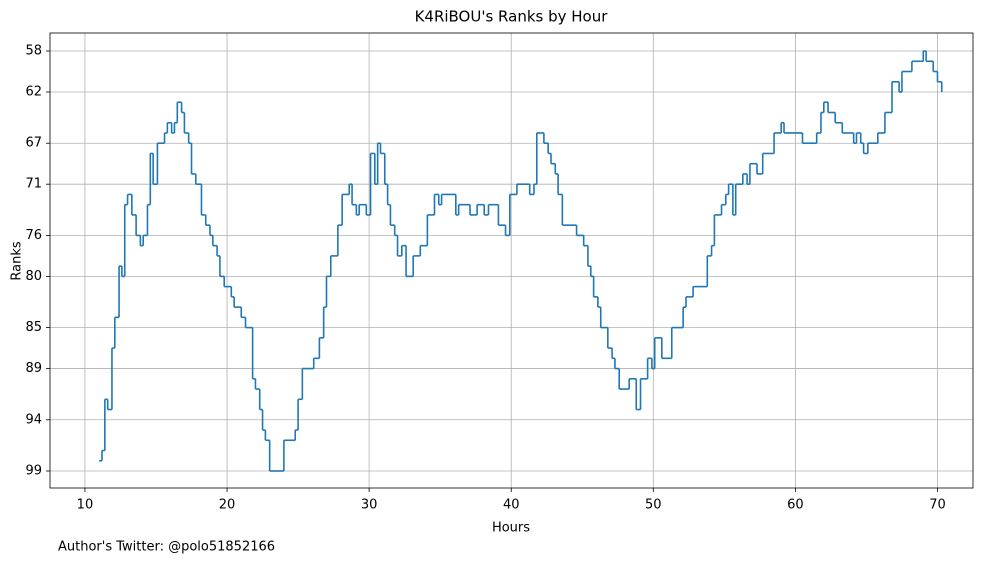  Describe the element at coordinates (33, 235) in the screenshot. I see `y-tick-label: 76` at that location.